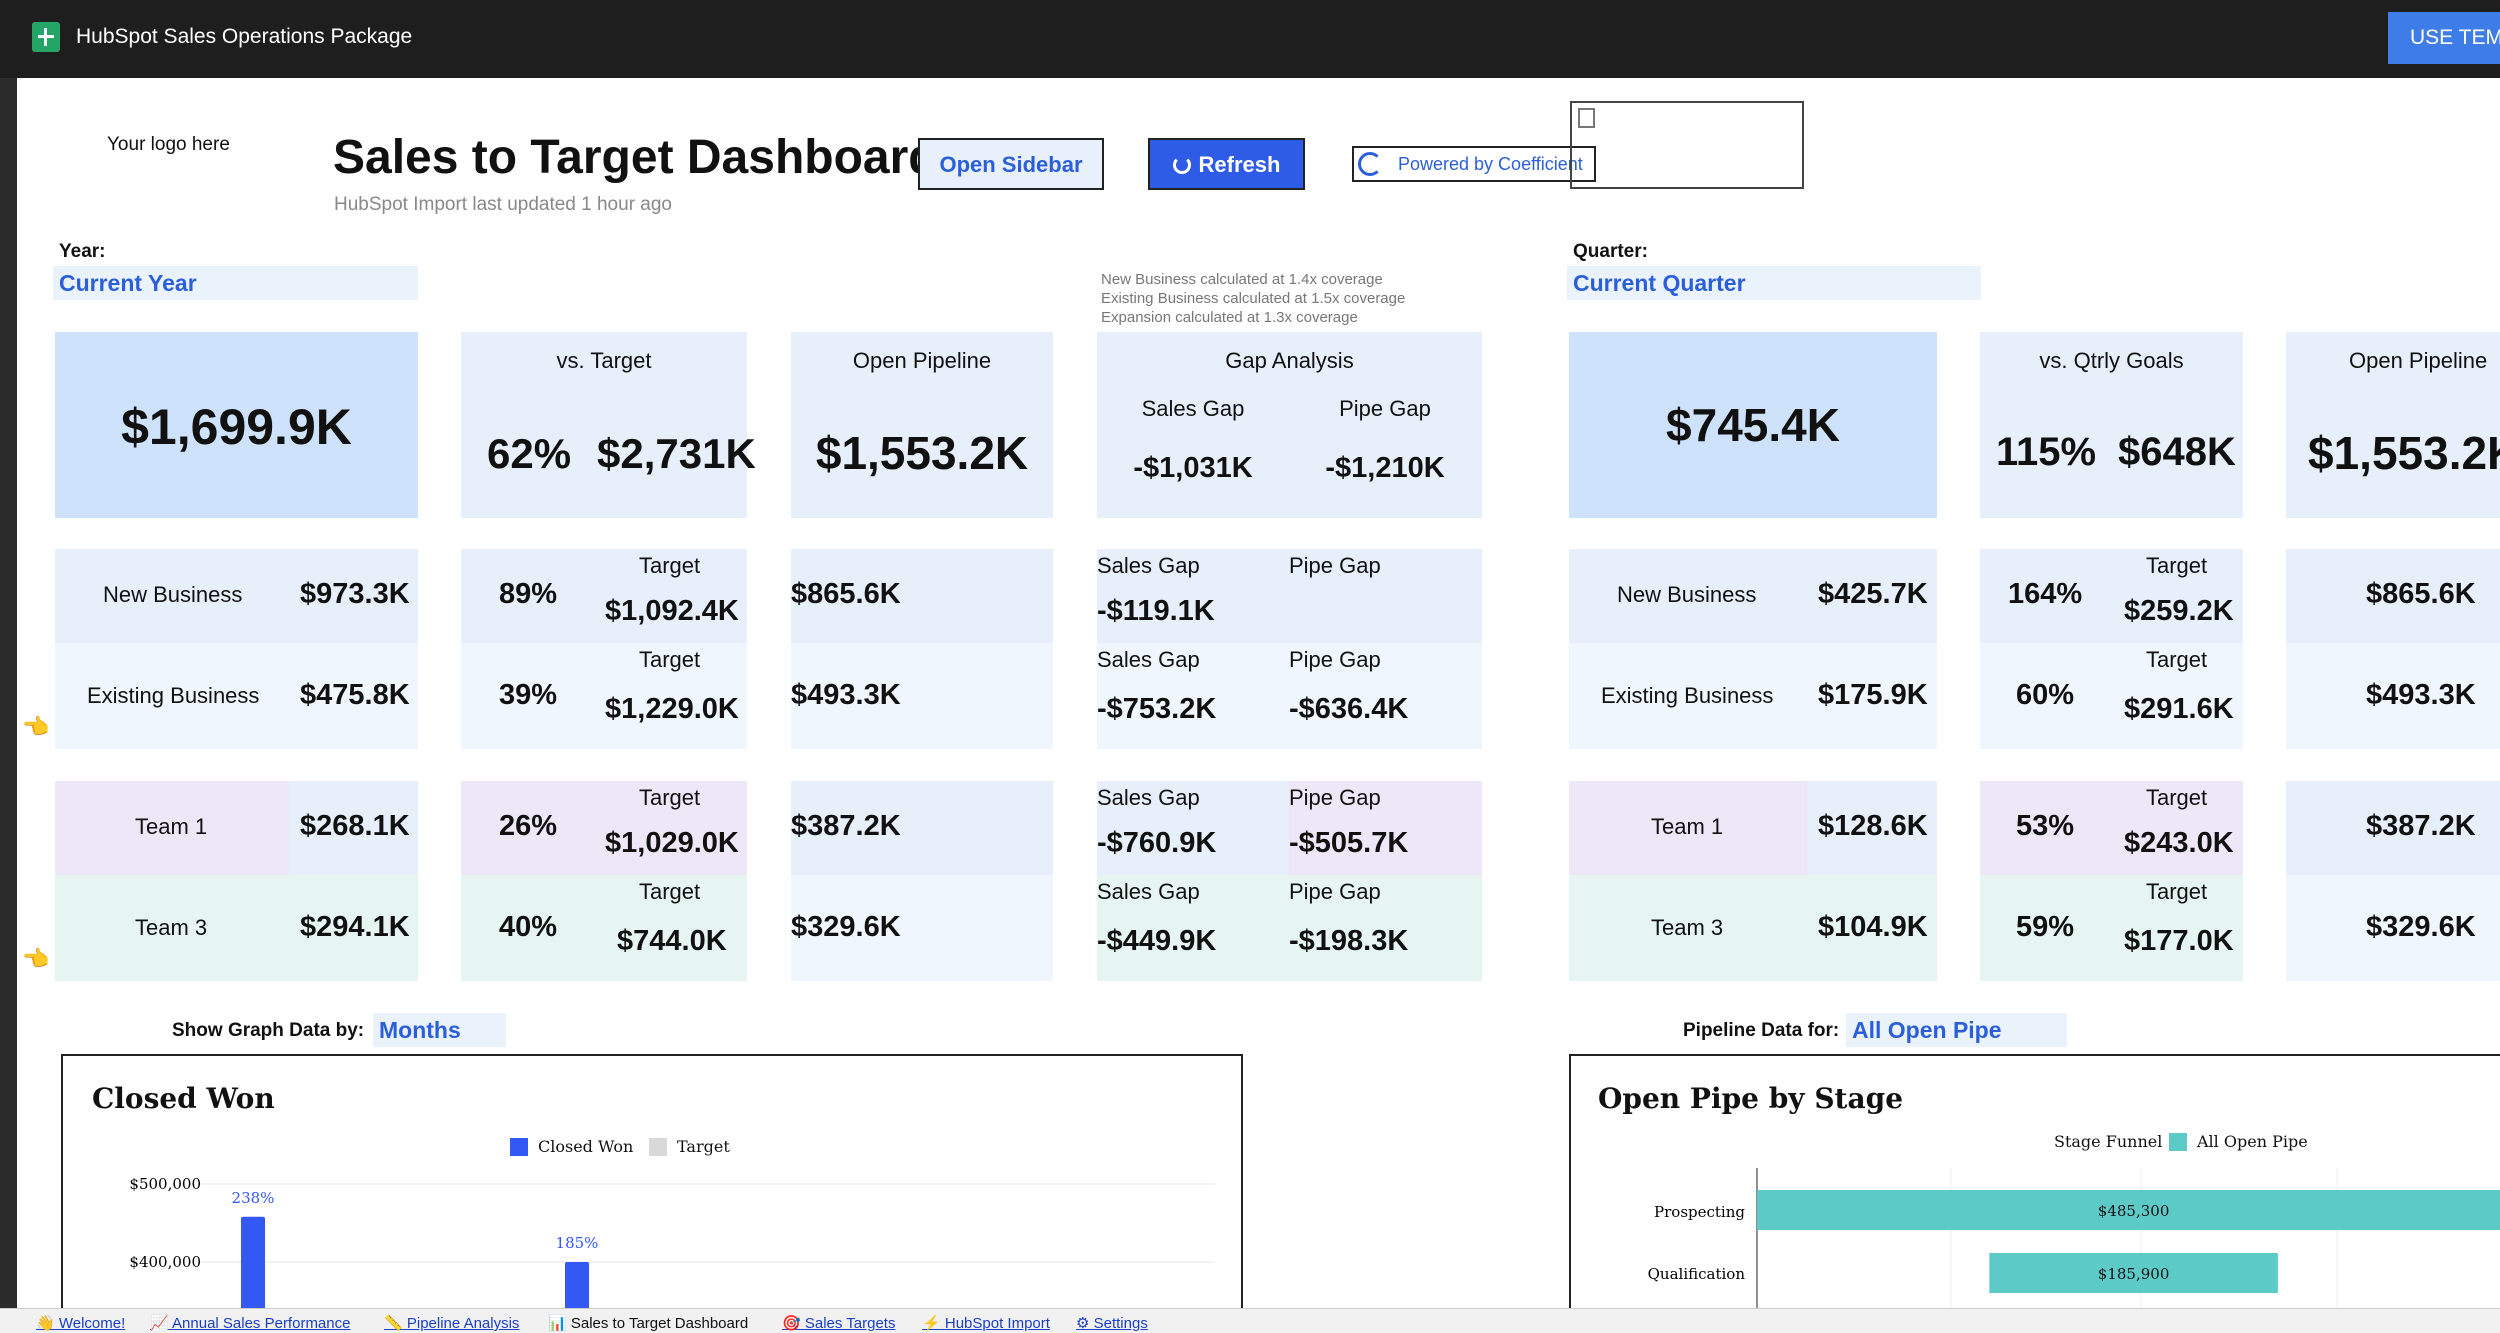 The width and height of the screenshot is (2500, 1333). Describe the element at coordinates (235, 283) in the screenshot. I see `year-dropdown: Current Year` at that location.